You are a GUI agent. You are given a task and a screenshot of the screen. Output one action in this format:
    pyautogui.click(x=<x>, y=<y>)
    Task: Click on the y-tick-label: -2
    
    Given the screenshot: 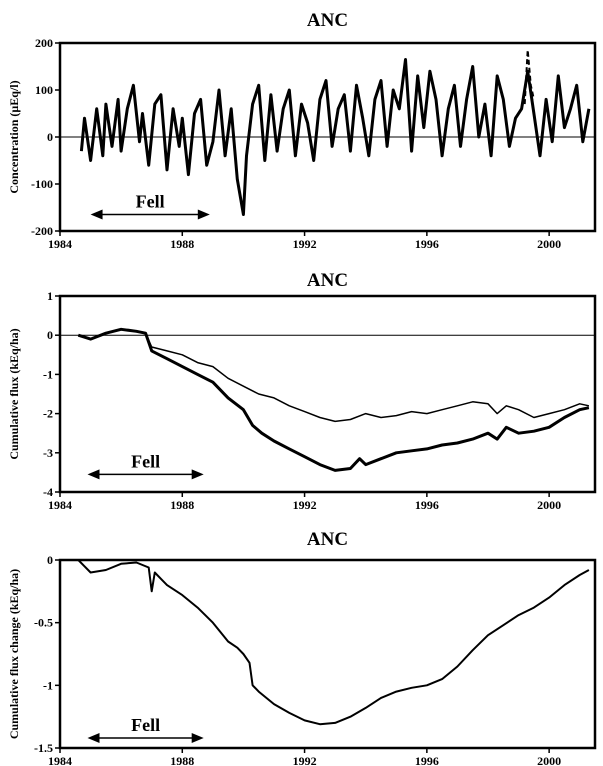 What is the action you would take?
    pyautogui.click(x=48, y=414)
    